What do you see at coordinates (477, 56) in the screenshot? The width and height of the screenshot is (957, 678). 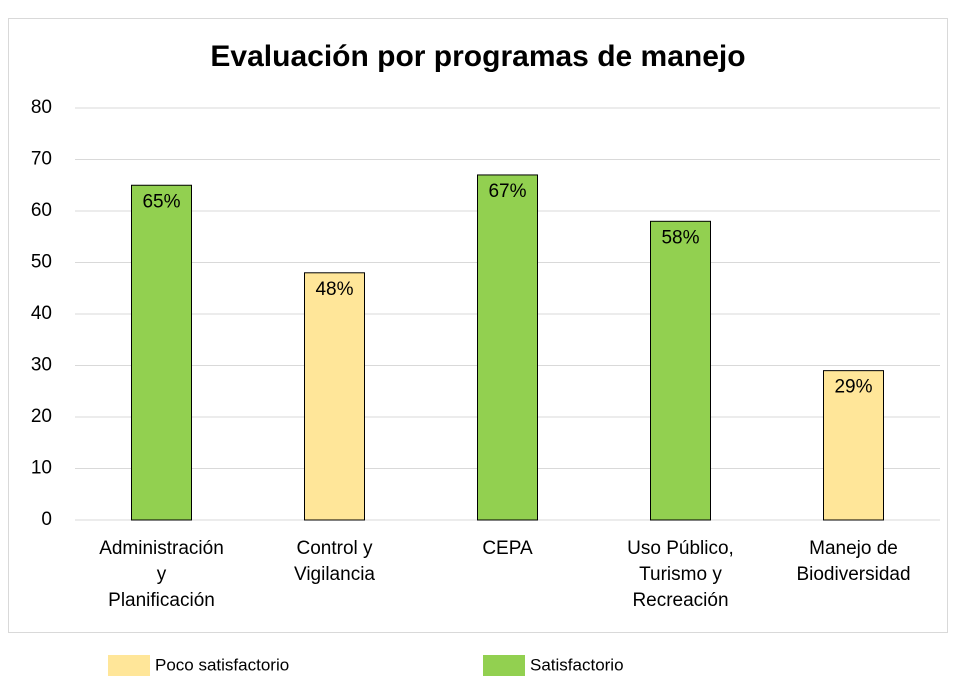 I see `chart-title: Evaluación por programas de manejo` at bounding box center [477, 56].